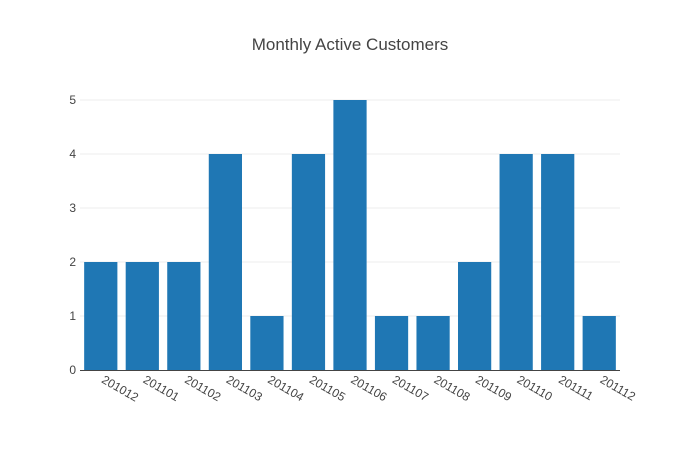 This screenshot has width=700, height=455. Describe the element at coordinates (72, 208) in the screenshot. I see `y-tick-label: 3` at that location.